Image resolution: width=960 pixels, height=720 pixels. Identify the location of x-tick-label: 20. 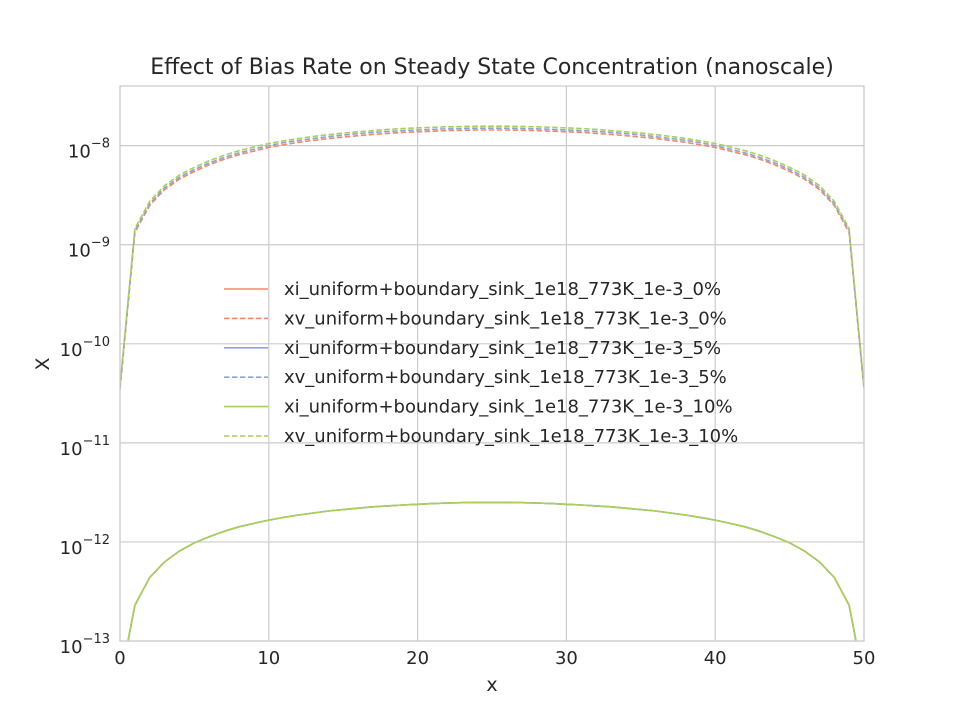
(417, 658).